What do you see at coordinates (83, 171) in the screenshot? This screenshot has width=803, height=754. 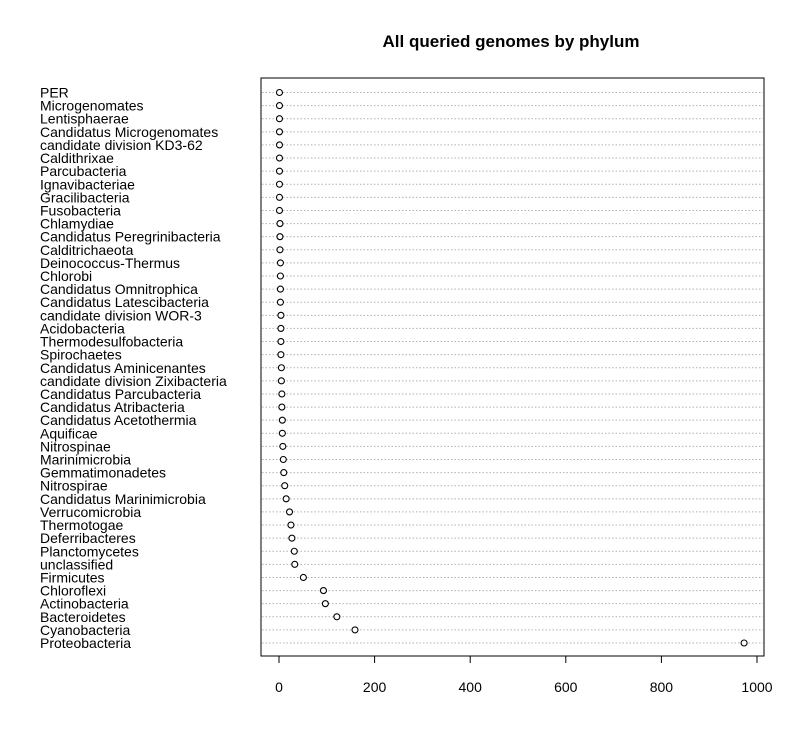 I see `category-label: Parcubacteria` at bounding box center [83, 171].